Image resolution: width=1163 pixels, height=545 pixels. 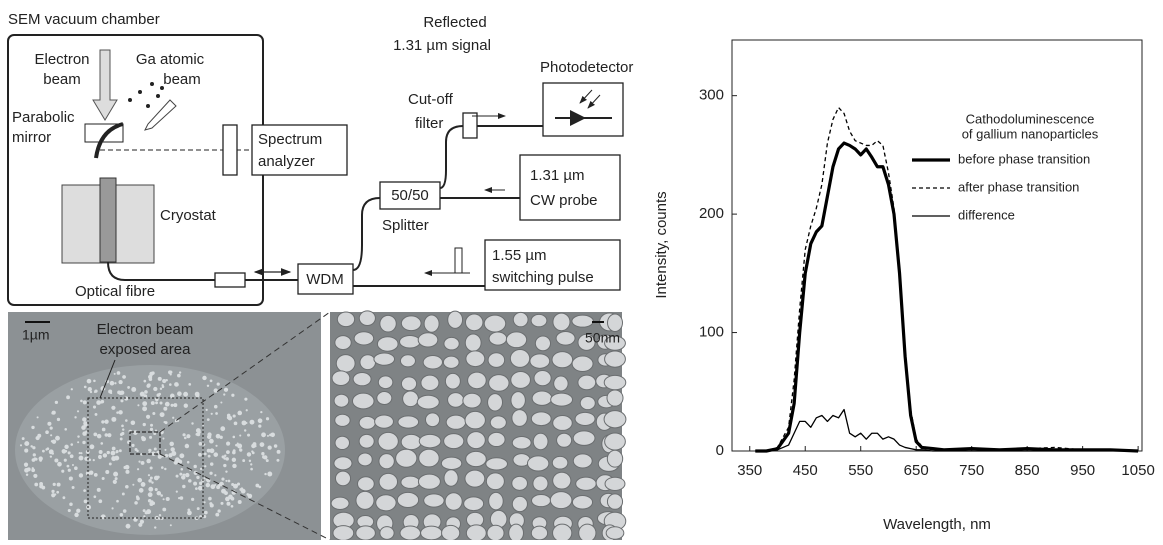 What do you see at coordinates (564, 200) in the screenshot?
I see `label: CW probe` at bounding box center [564, 200].